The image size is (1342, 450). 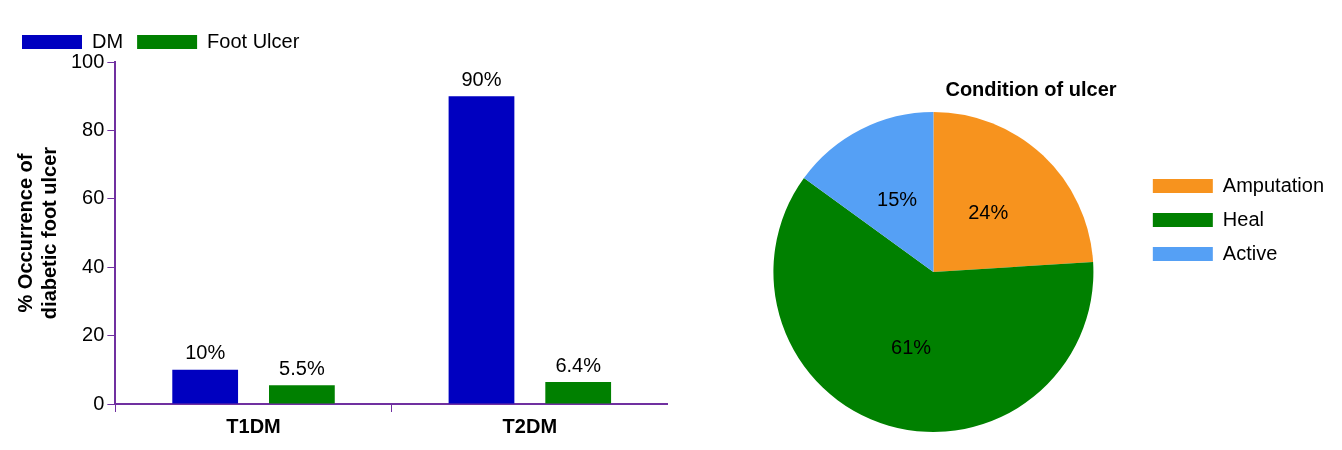 I want to click on legend-label: Active, so click(x=1250, y=252).